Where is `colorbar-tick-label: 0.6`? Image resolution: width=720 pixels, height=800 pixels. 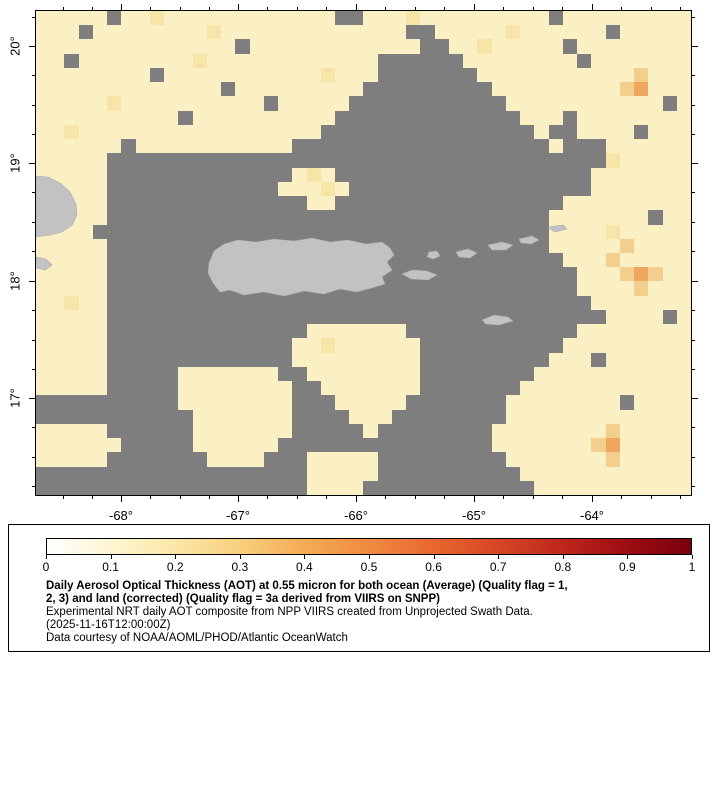
colorbar-tick-label: 0.6 is located at coordinates (433, 567).